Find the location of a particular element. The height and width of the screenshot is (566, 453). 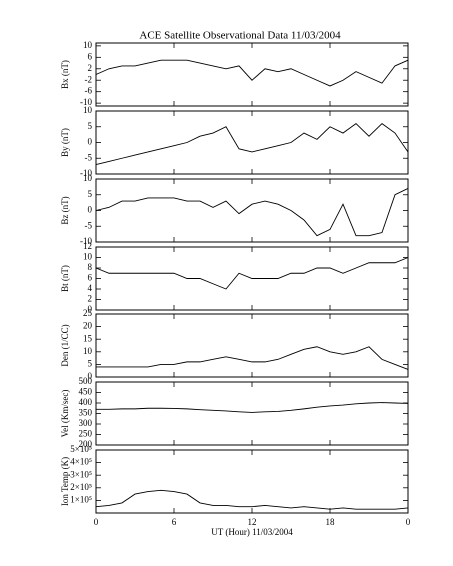

y-tick-label: 4×10⁵ is located at coordinates (81, 462).